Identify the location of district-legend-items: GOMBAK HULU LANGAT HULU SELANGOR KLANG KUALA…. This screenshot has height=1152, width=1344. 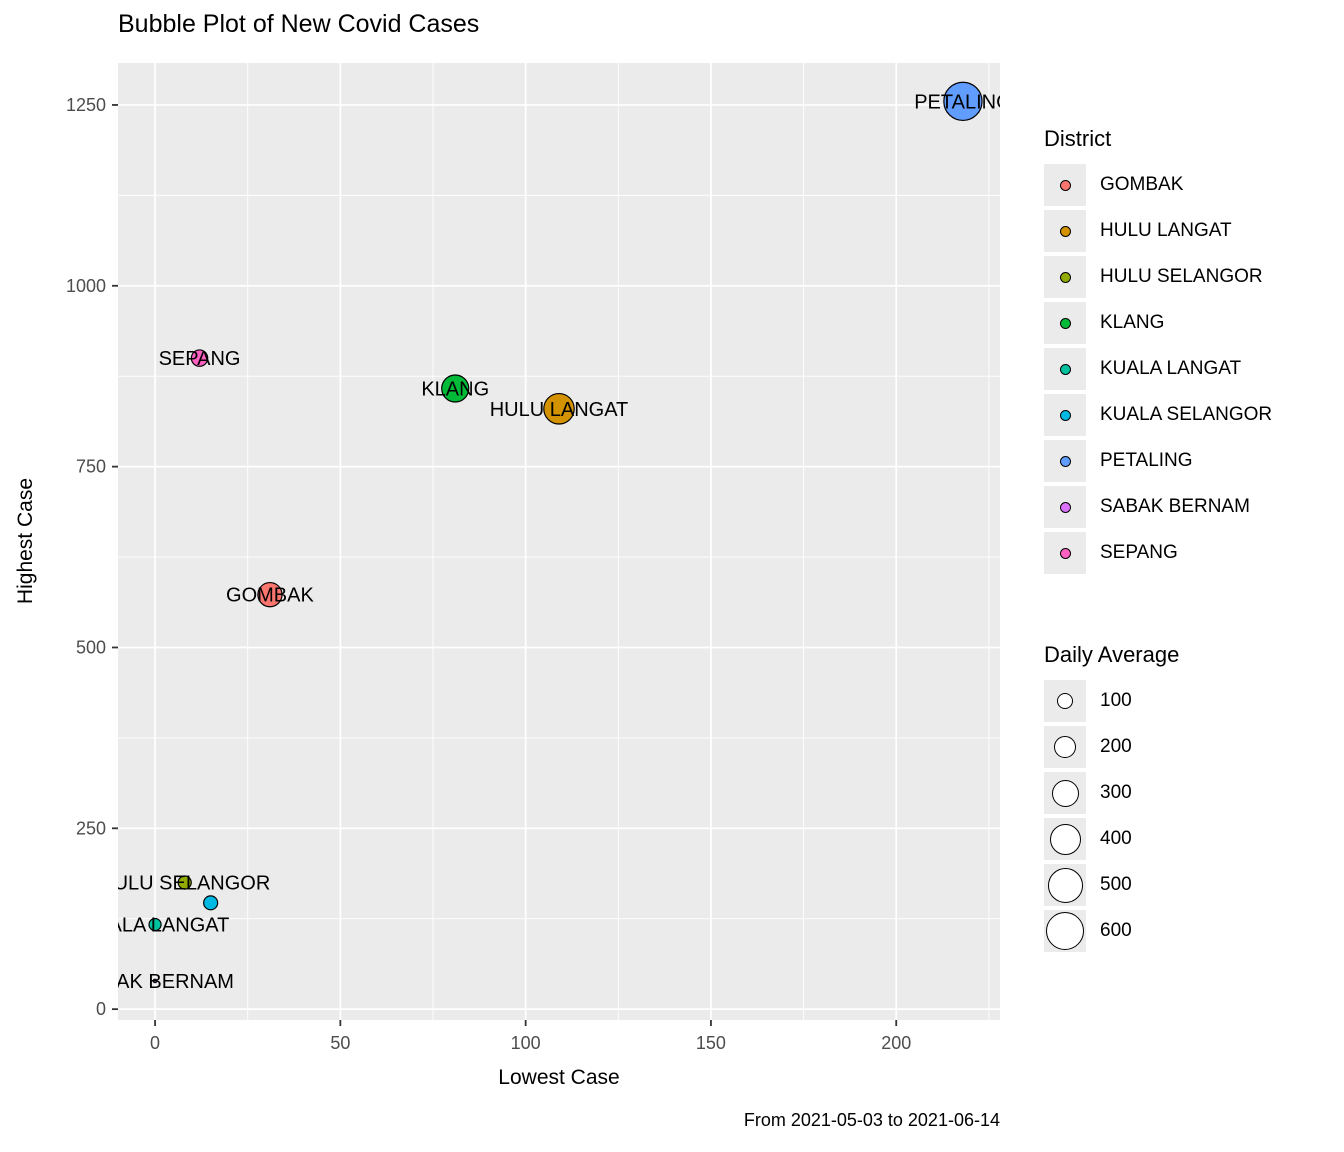
(1158, 369).